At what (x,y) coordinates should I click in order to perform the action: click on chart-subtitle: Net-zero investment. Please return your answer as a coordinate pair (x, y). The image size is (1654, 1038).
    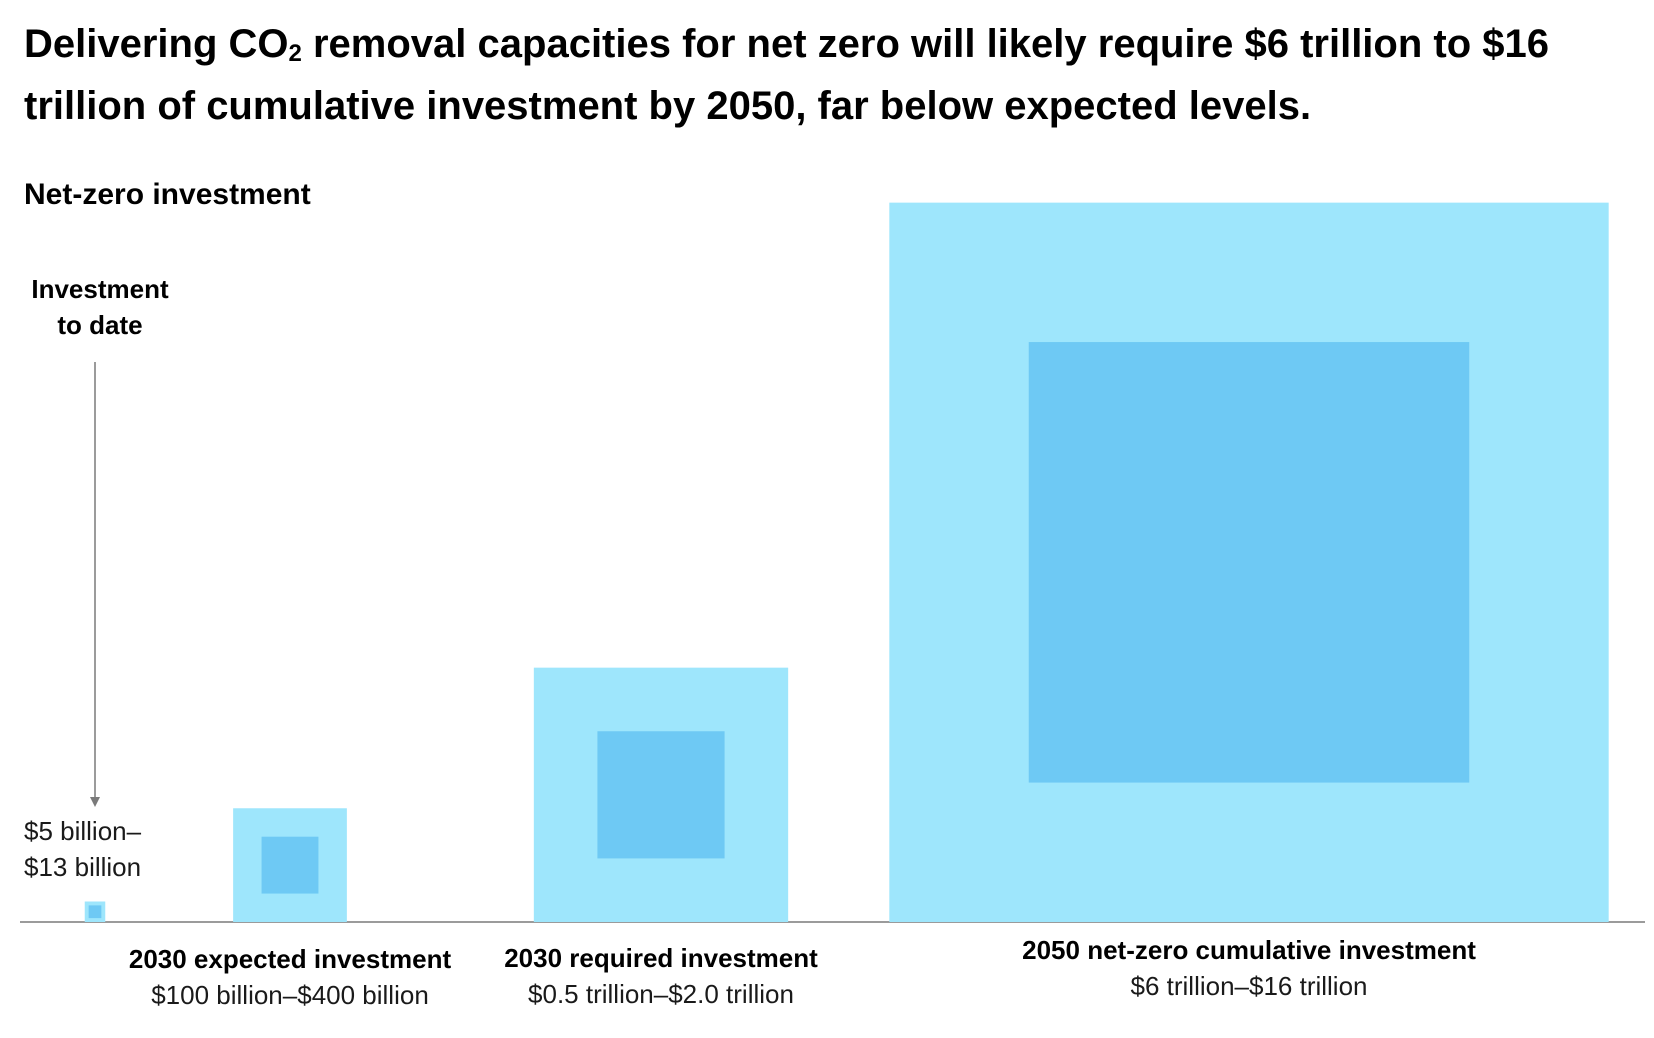
    Looking at the image, I should click on (167, 194).